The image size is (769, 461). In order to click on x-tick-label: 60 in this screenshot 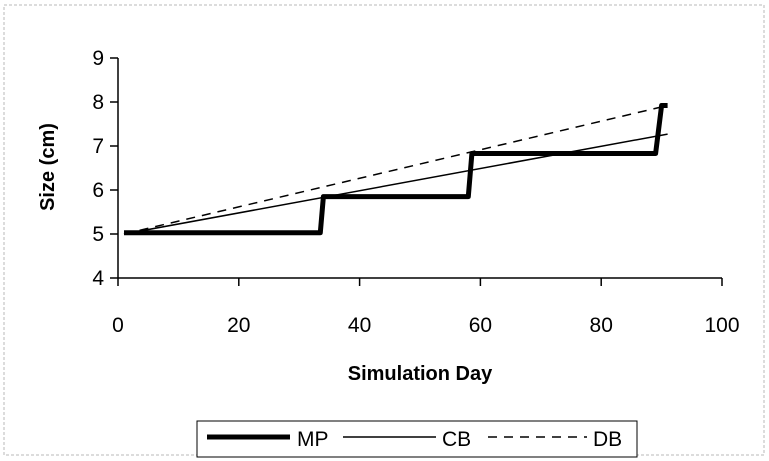, I will do `click(480, 325)`.